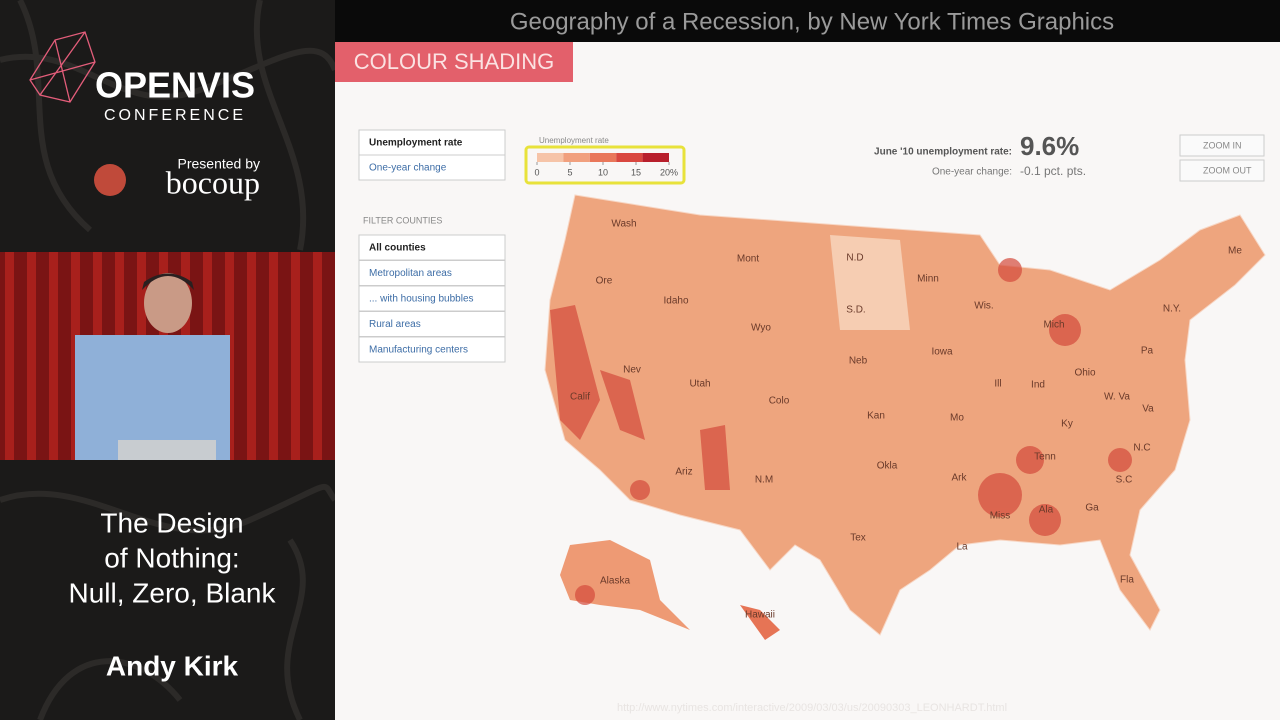 This screenshot has width=1280, height=720. Describe the element at coordinates (1049, 146) in the screenshot. I see `headline-value: 9.6%` at that location.